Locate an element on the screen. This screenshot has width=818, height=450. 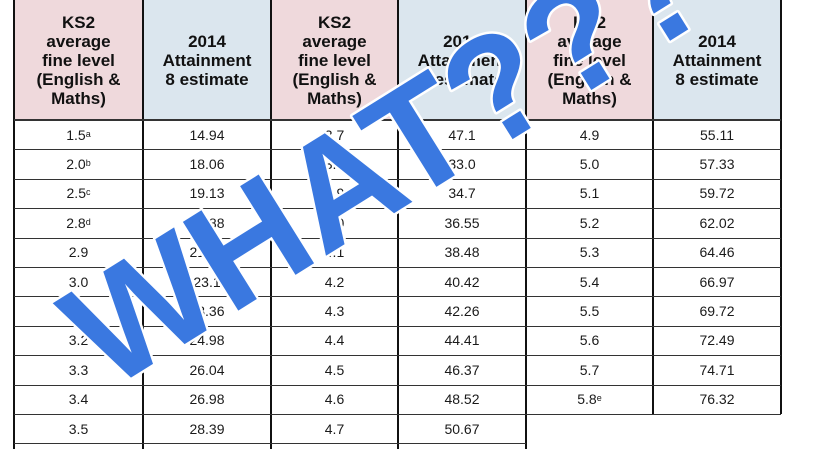
cell-value: 47.1 is located at coordinates (462, 134).